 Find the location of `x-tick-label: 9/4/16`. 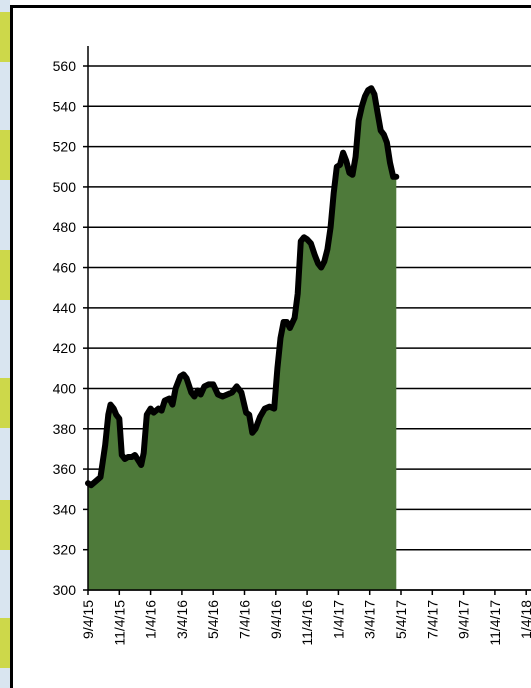

x-tick-label: 9/4/16 is located at coordinates (276, 619).